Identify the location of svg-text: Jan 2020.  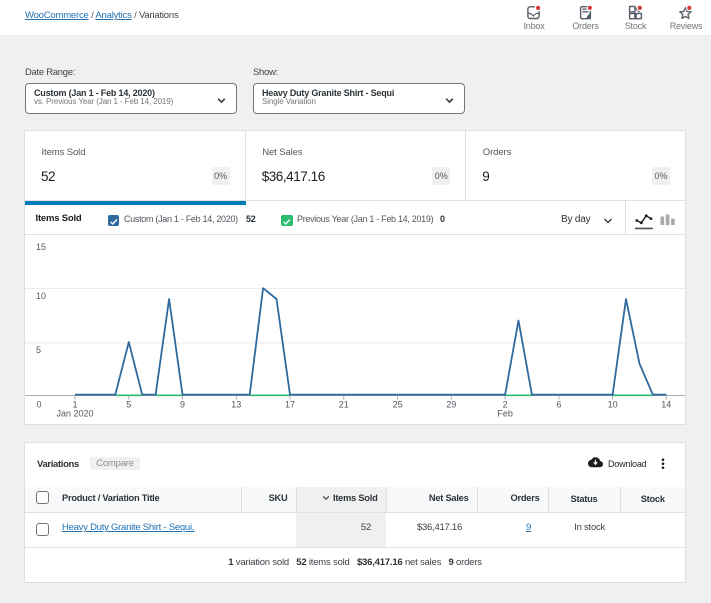
(74, 414).